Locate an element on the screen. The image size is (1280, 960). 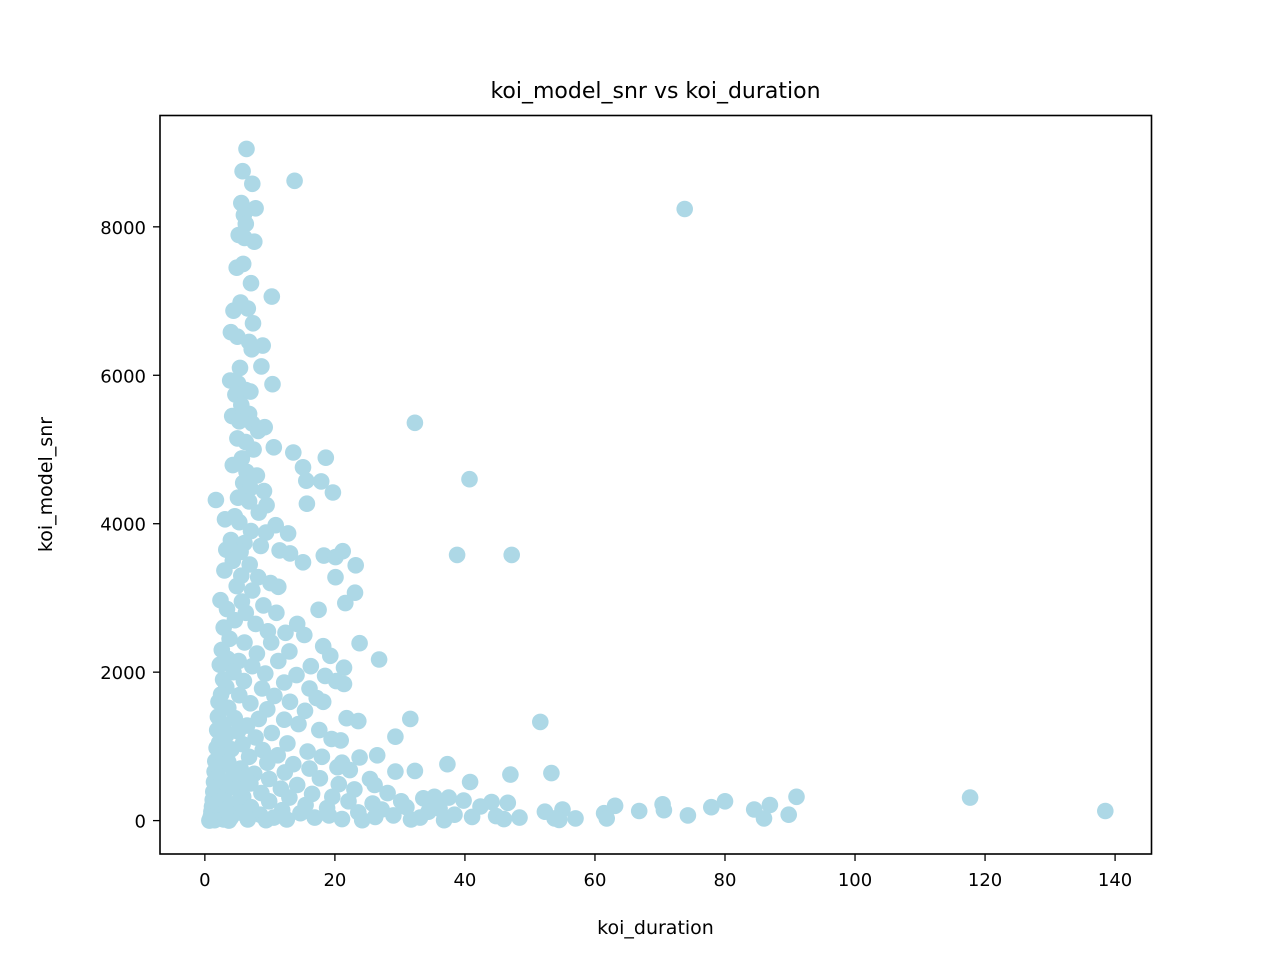
y-axis-label: koi_model_snr is located at coordinates (46, 484).